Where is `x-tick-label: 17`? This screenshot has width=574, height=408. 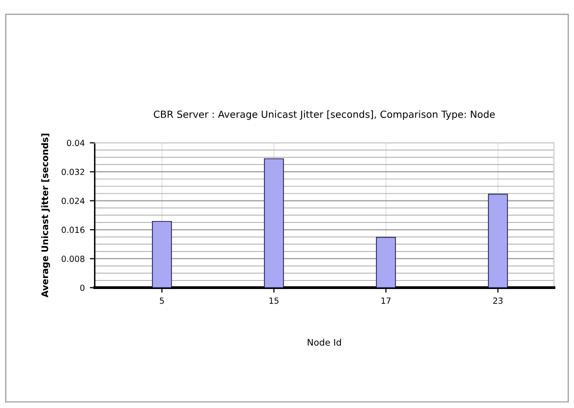
x-tick-label: 17 is located at coordinates (386, 301).